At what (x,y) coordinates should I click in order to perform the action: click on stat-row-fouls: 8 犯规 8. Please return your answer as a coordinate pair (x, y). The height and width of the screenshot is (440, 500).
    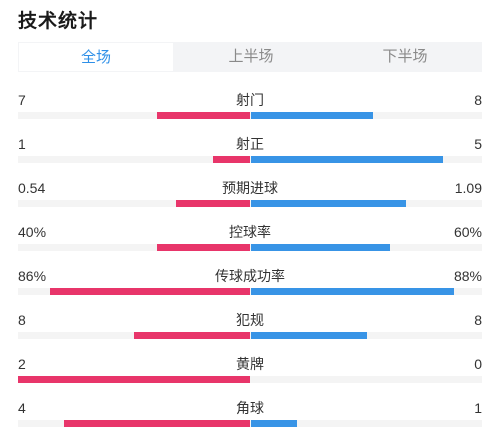
    Looking at the image, I should click on (250, 330).